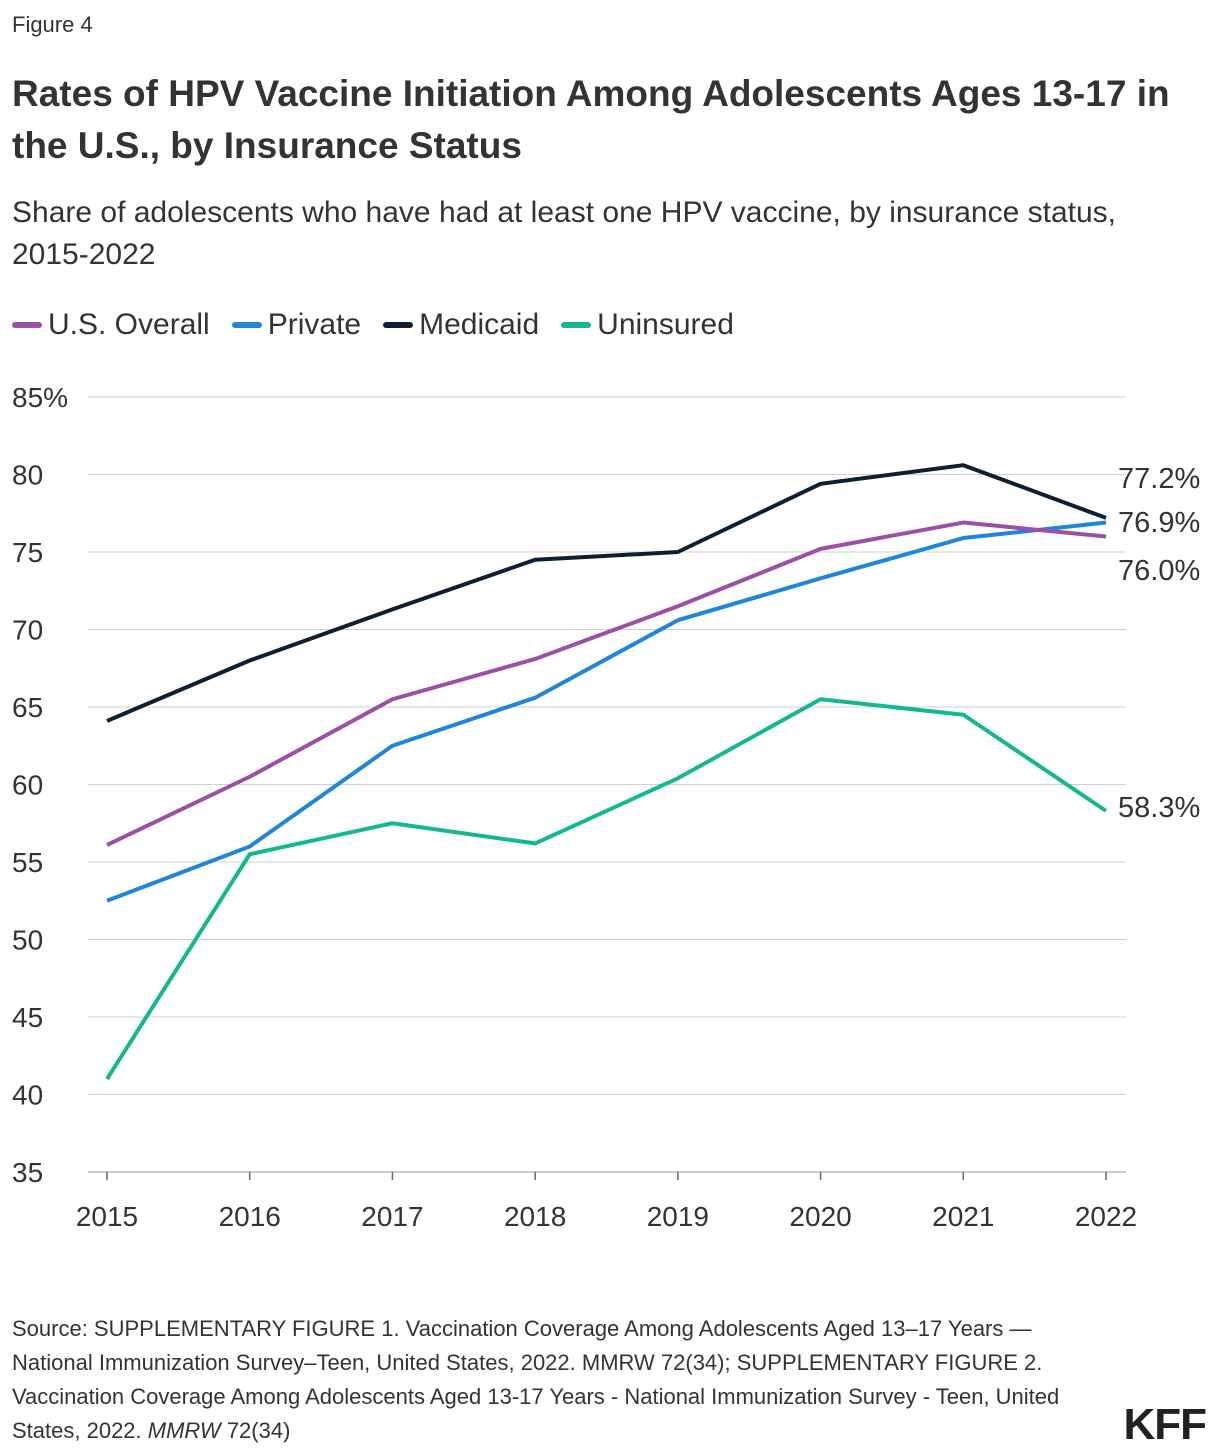 This screenshot has width=1220, height=1454. What do you see at coordinates (1159, 808) in the screenshot?
I see `end-label: 58.3%` at bounding box center [1159, 808].